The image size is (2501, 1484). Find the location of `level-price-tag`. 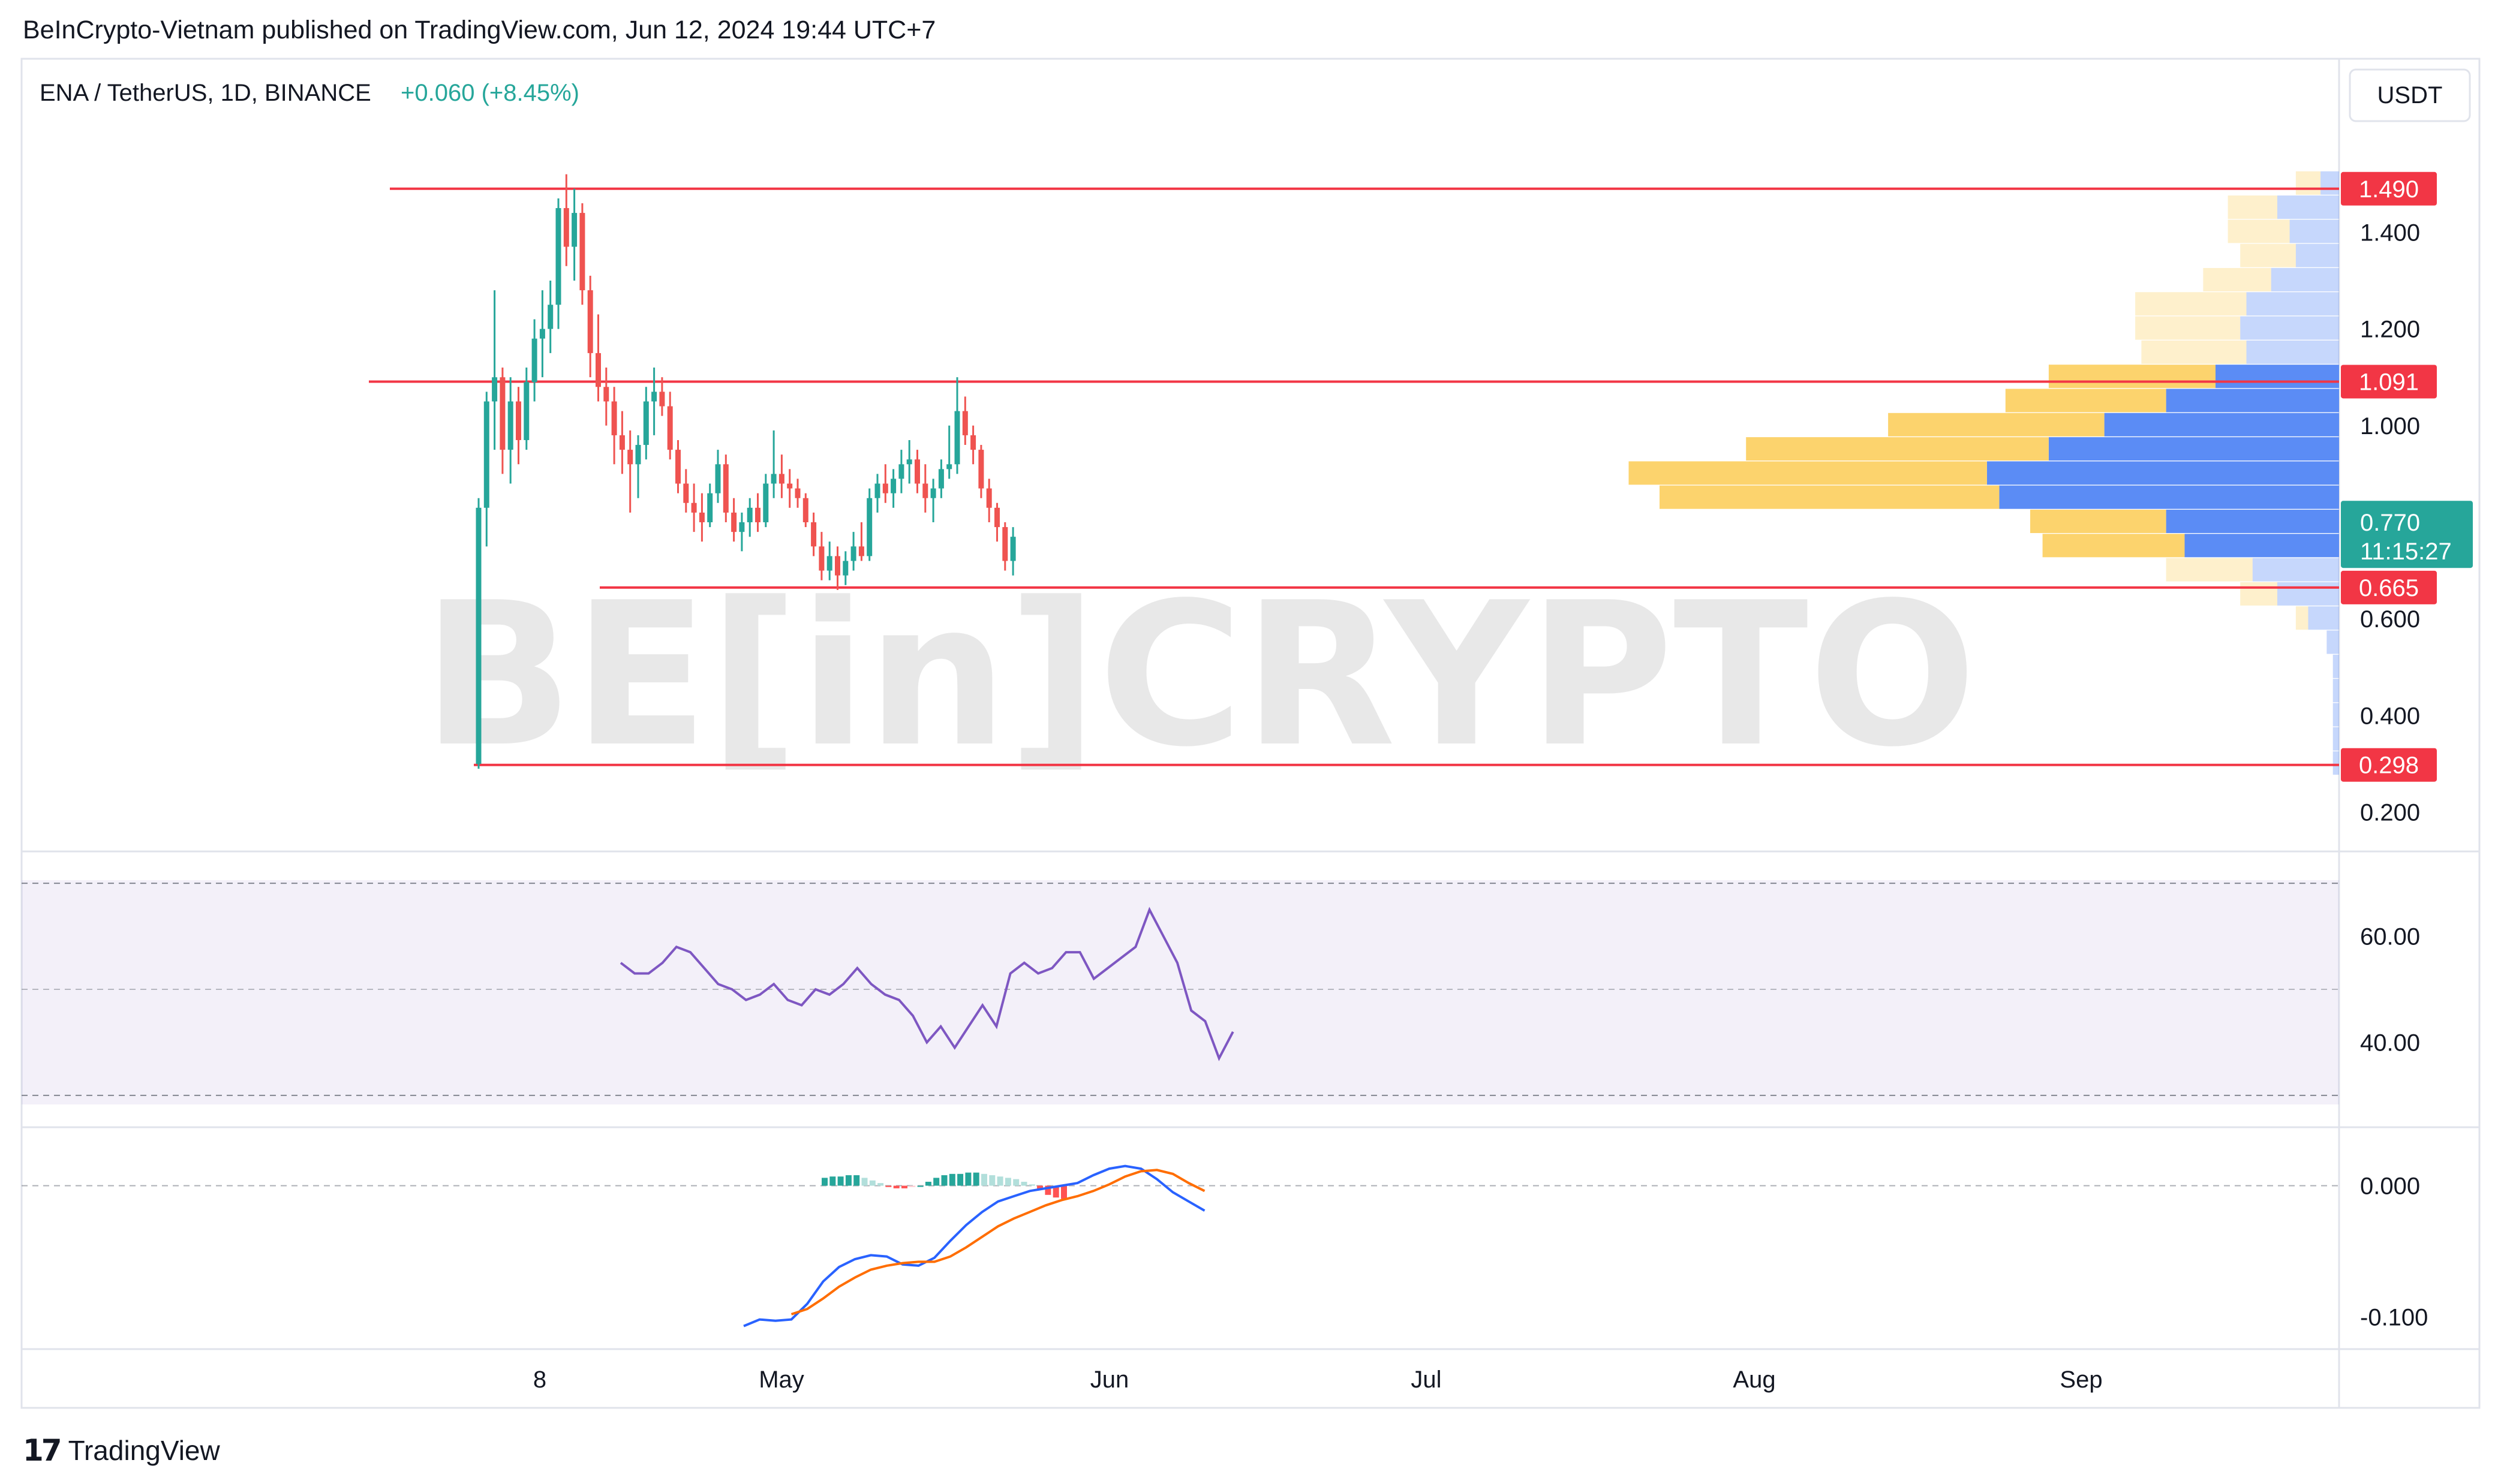

level-price-tag is located at coordinates (2389, 188).